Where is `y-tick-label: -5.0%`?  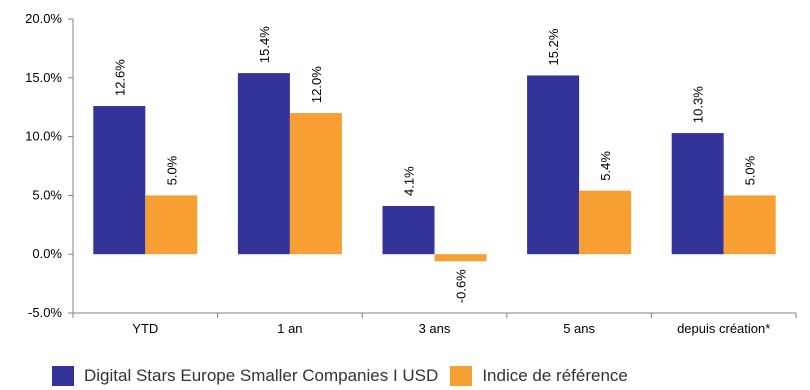
y-tick-label: -5.0% is located at coordinates (45, 312).